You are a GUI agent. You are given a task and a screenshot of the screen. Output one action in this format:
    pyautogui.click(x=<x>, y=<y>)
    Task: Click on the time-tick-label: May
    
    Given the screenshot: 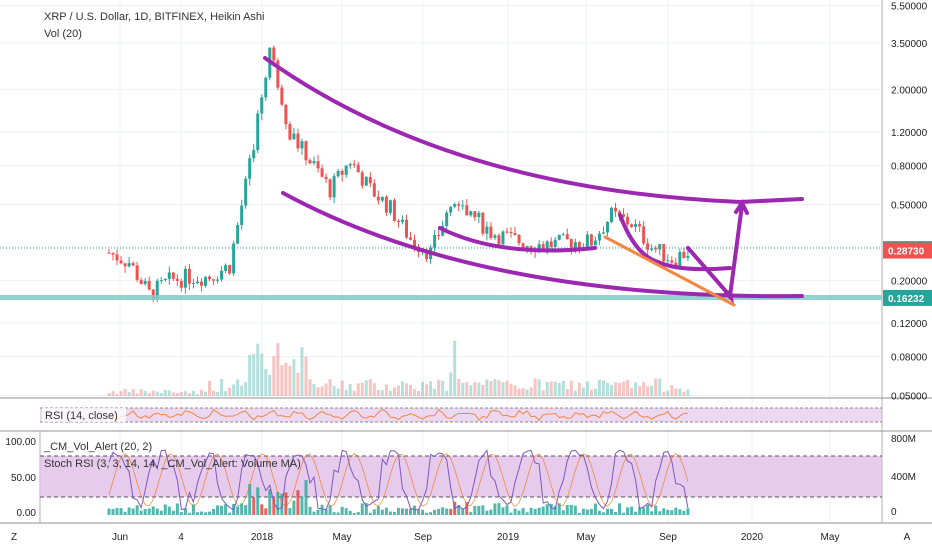 What is the action you would take?
    pyautogui.click(x=342, y=537)
    